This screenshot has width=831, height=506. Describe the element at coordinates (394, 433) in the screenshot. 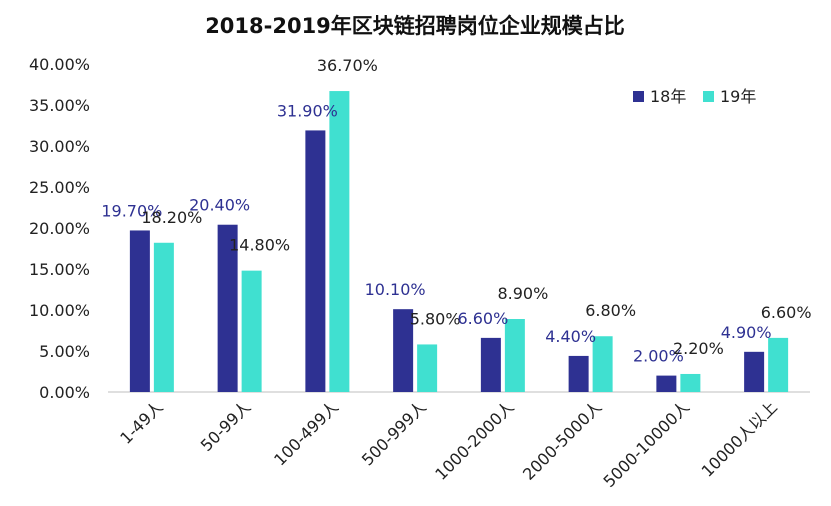

I see `x-tick-label: 500-999人` at that location.